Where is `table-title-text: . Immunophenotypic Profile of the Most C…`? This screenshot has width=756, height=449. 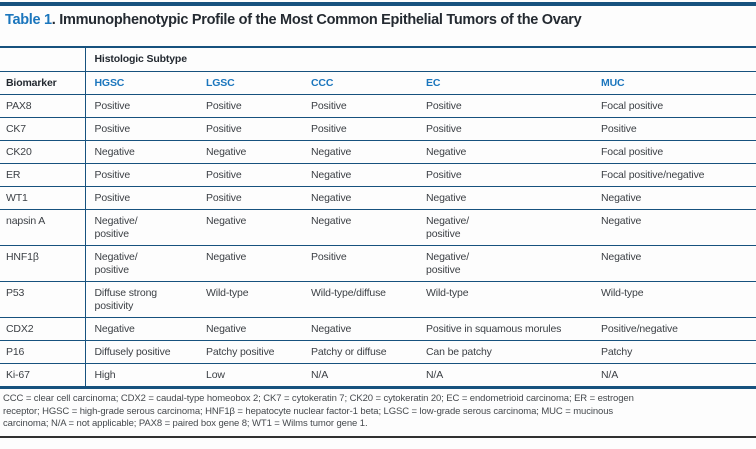 table-title-text: . Immunophenotypic Profile of the Most C… is located at coordinates (316, 20).